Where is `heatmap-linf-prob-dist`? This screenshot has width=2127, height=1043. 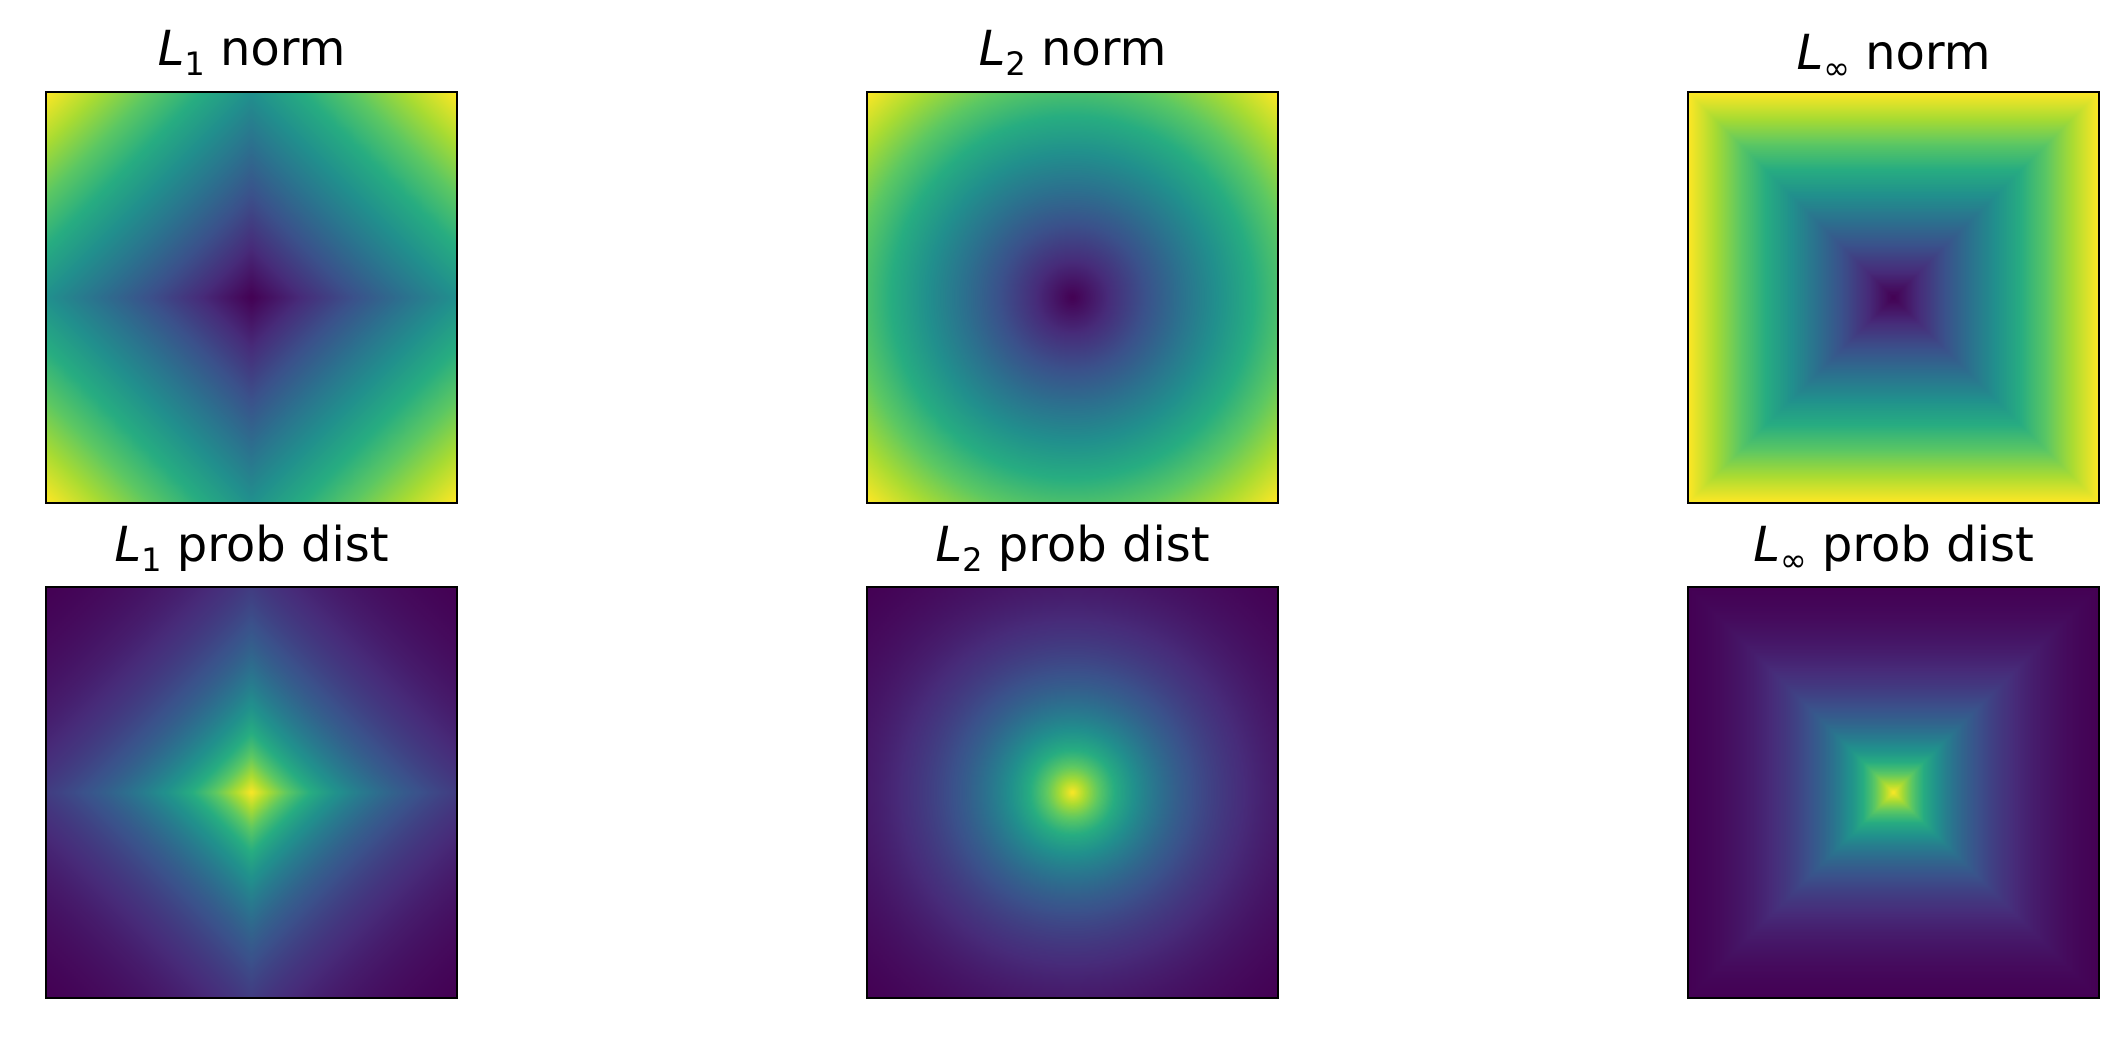
heatmap-linf-prob-dist is located at coordinates (1893, 792).